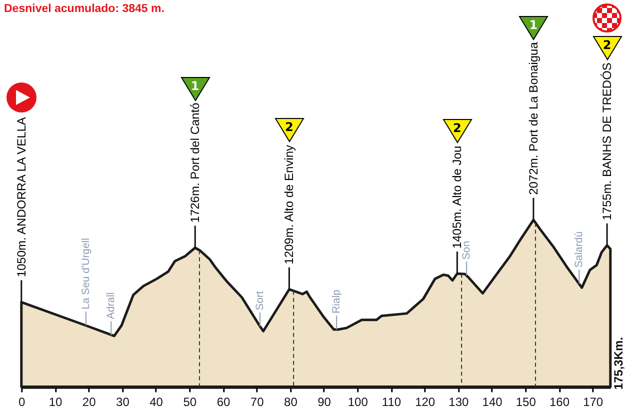 The image size is (629, 414). I want to click on x-tick-label: 140, so click(492, 402).